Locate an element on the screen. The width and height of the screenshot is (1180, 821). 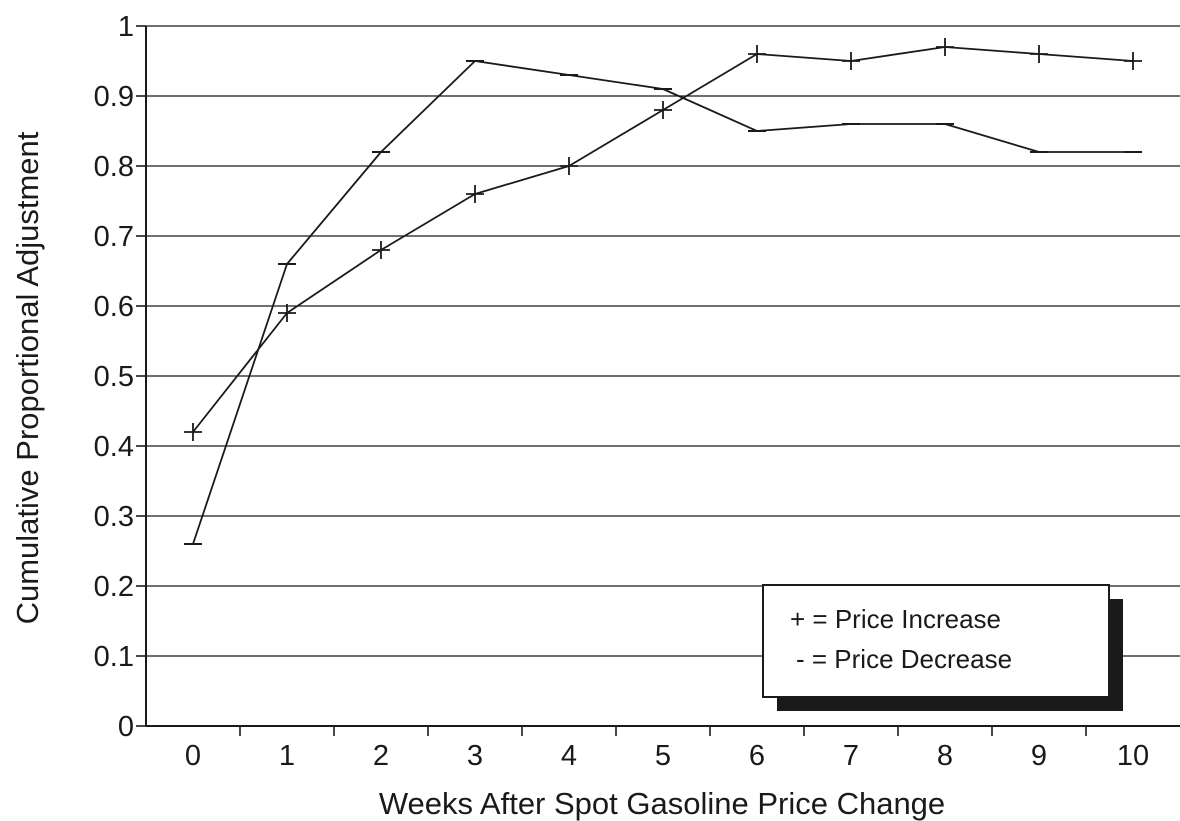
x-tick-label: 5 is located at coordinates (663, 756).